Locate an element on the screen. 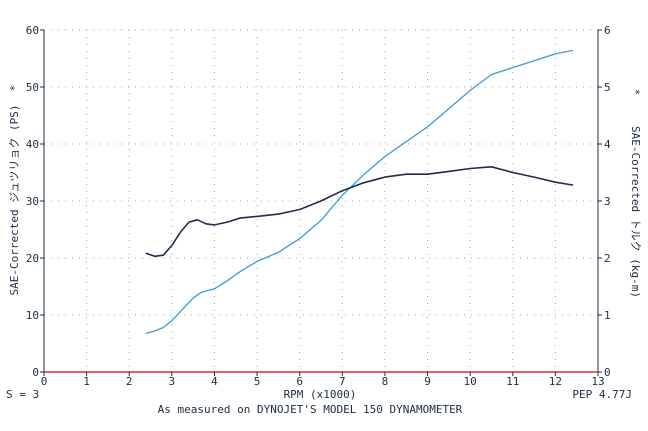  left-tick-label: 60 is located at coordinates (32, 30).